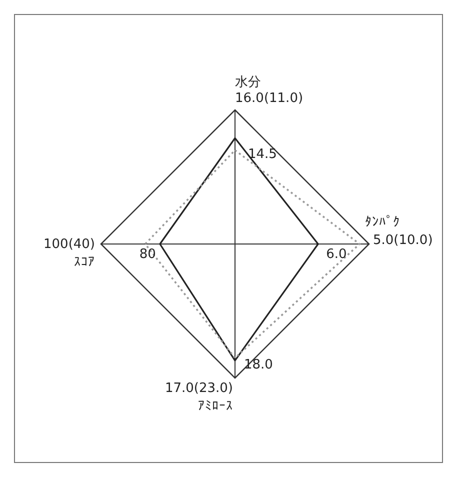 This screenshot has height=477, width=459. Describe the element at coordinates (215, 406) in the screenshot. I see `category-label: ｱﾐﾛｰｽ` at that location.